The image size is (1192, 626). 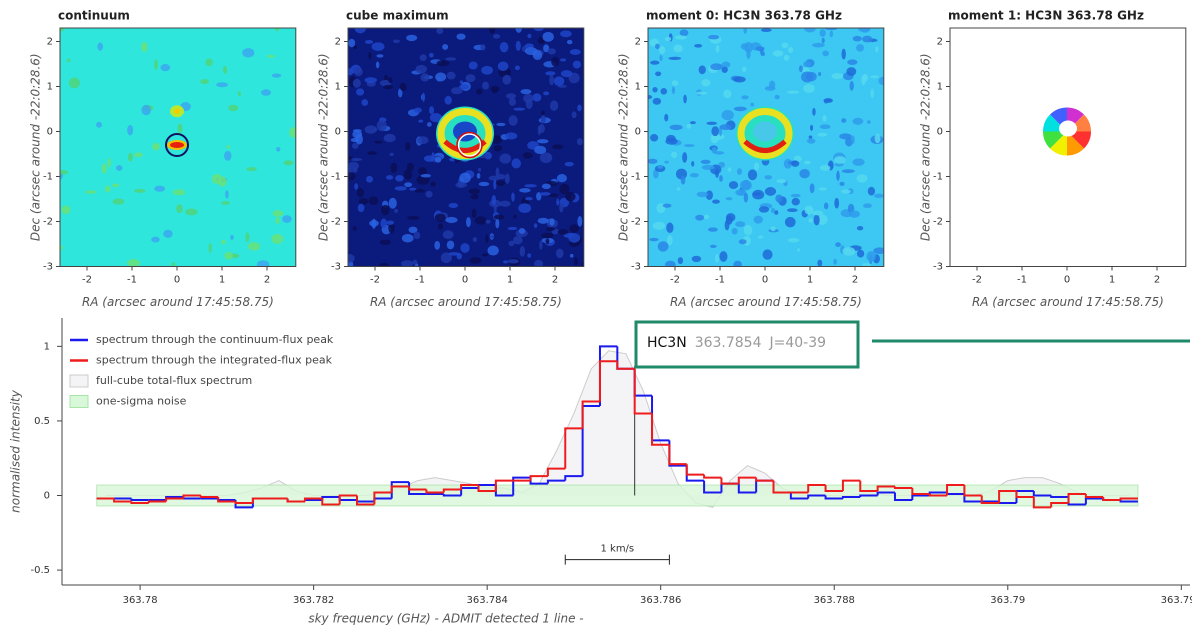 I want to click on x-tick-label: -1, so click(x=420, y=280).